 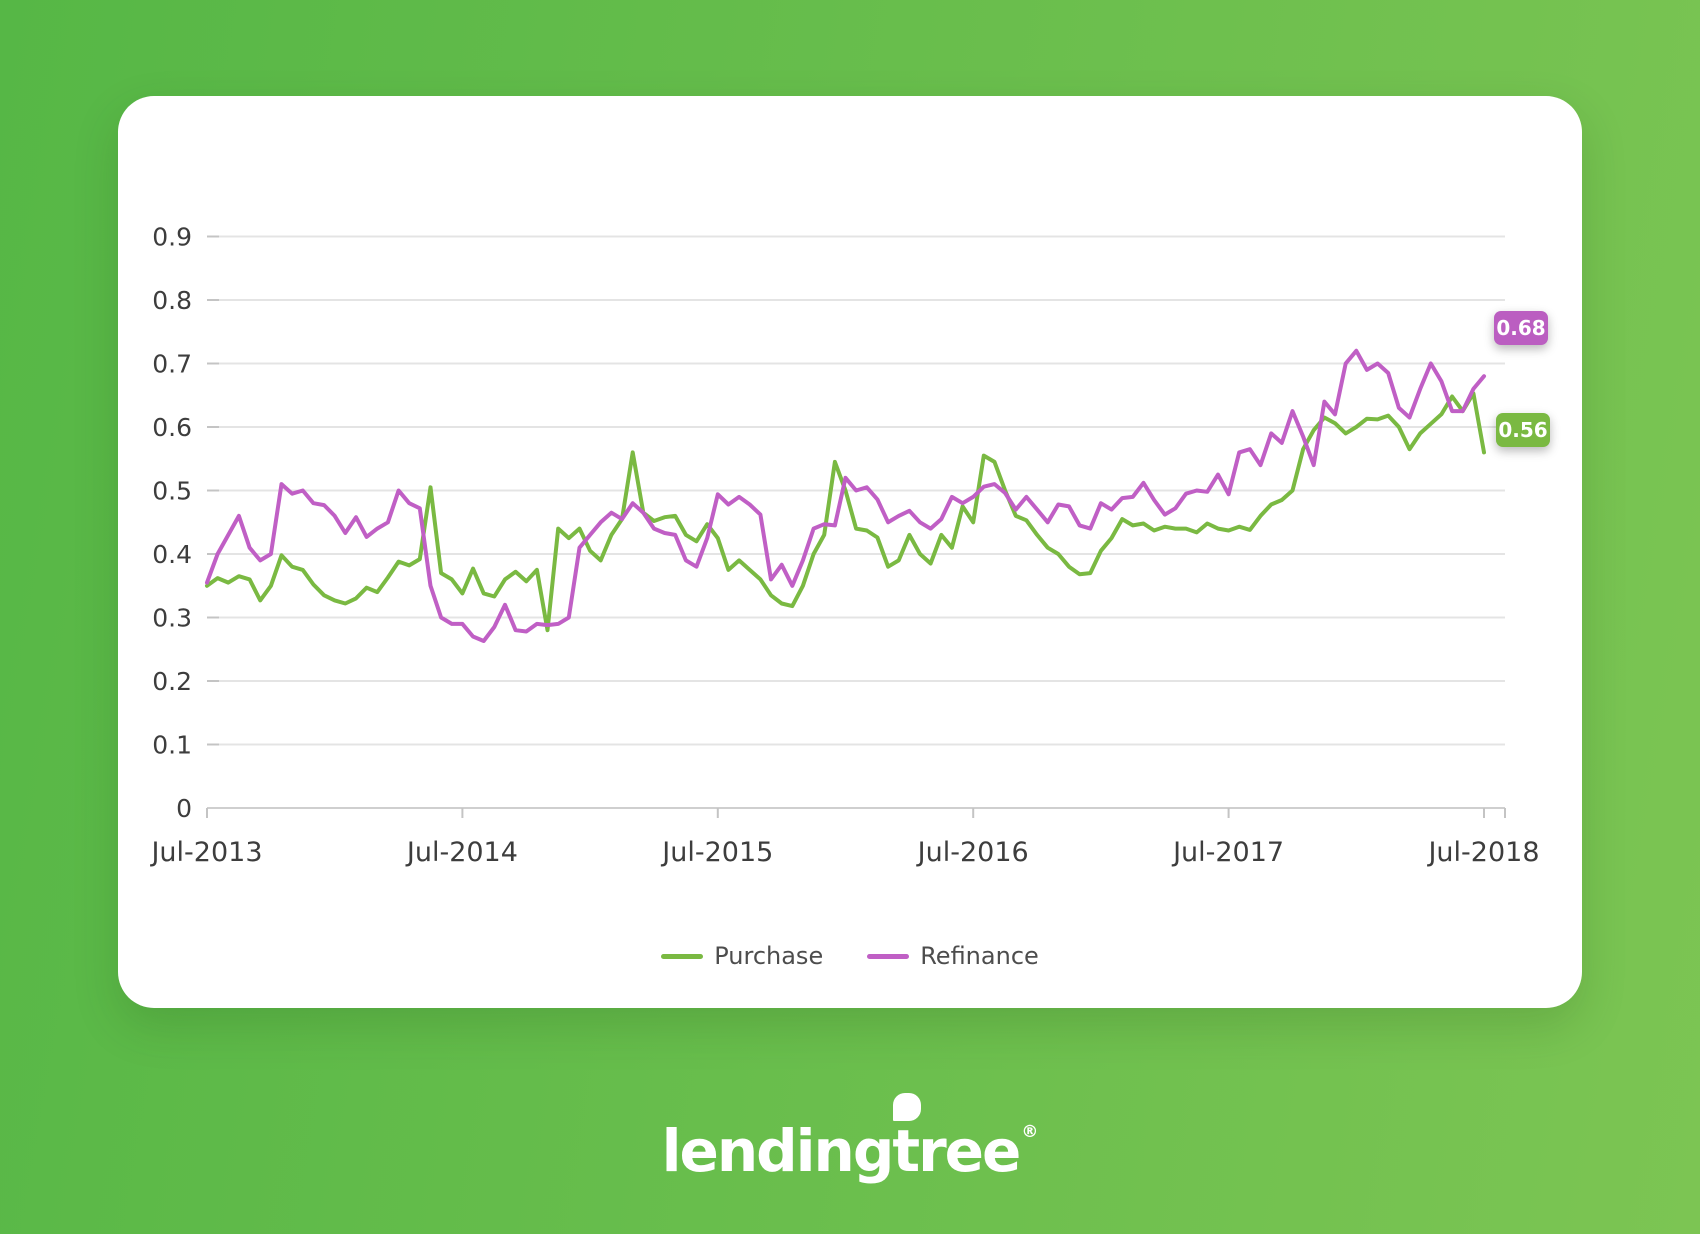 I want to click on y-axis-label: 0.8, so click(x=172, y=300).